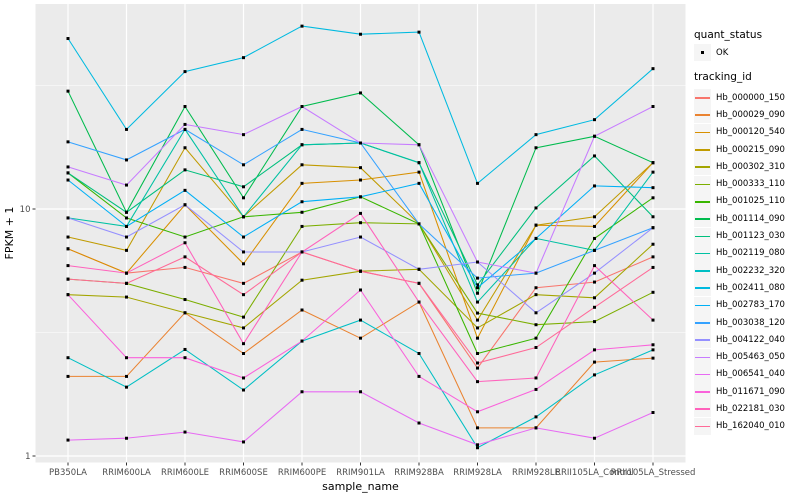 The width and height of the screenshot is (800, 500). I want to click on point-marker-icon, so click(703, 53).